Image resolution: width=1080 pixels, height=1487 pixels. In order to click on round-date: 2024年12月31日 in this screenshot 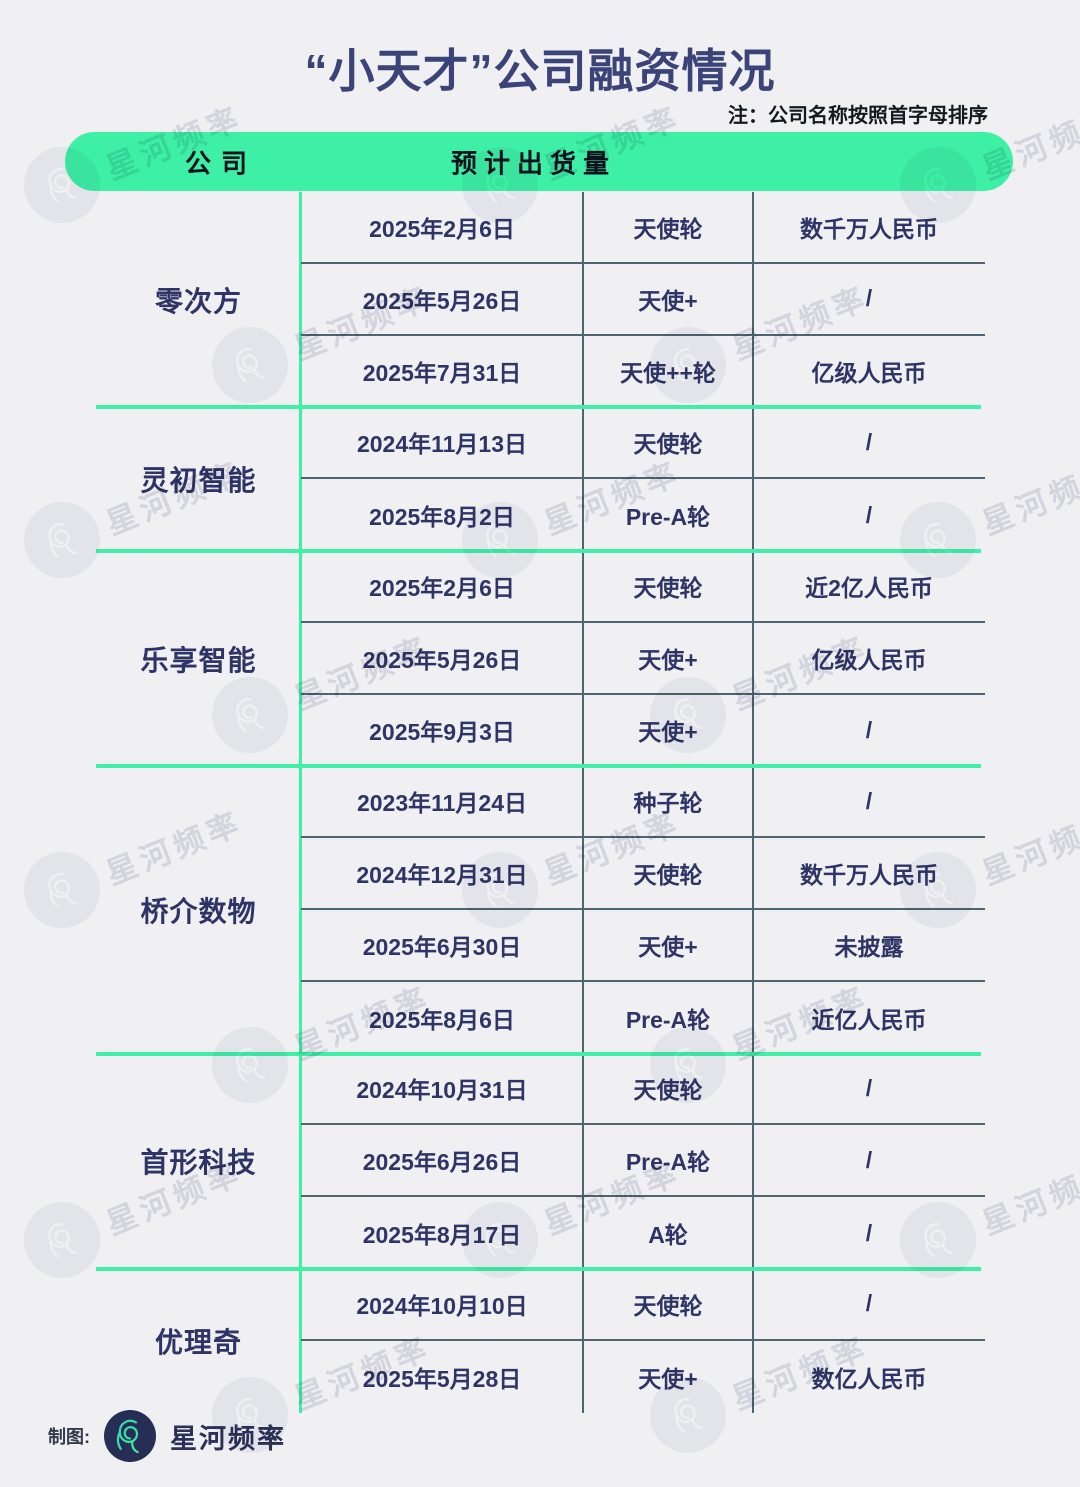, I will do `click(442, 874)`.